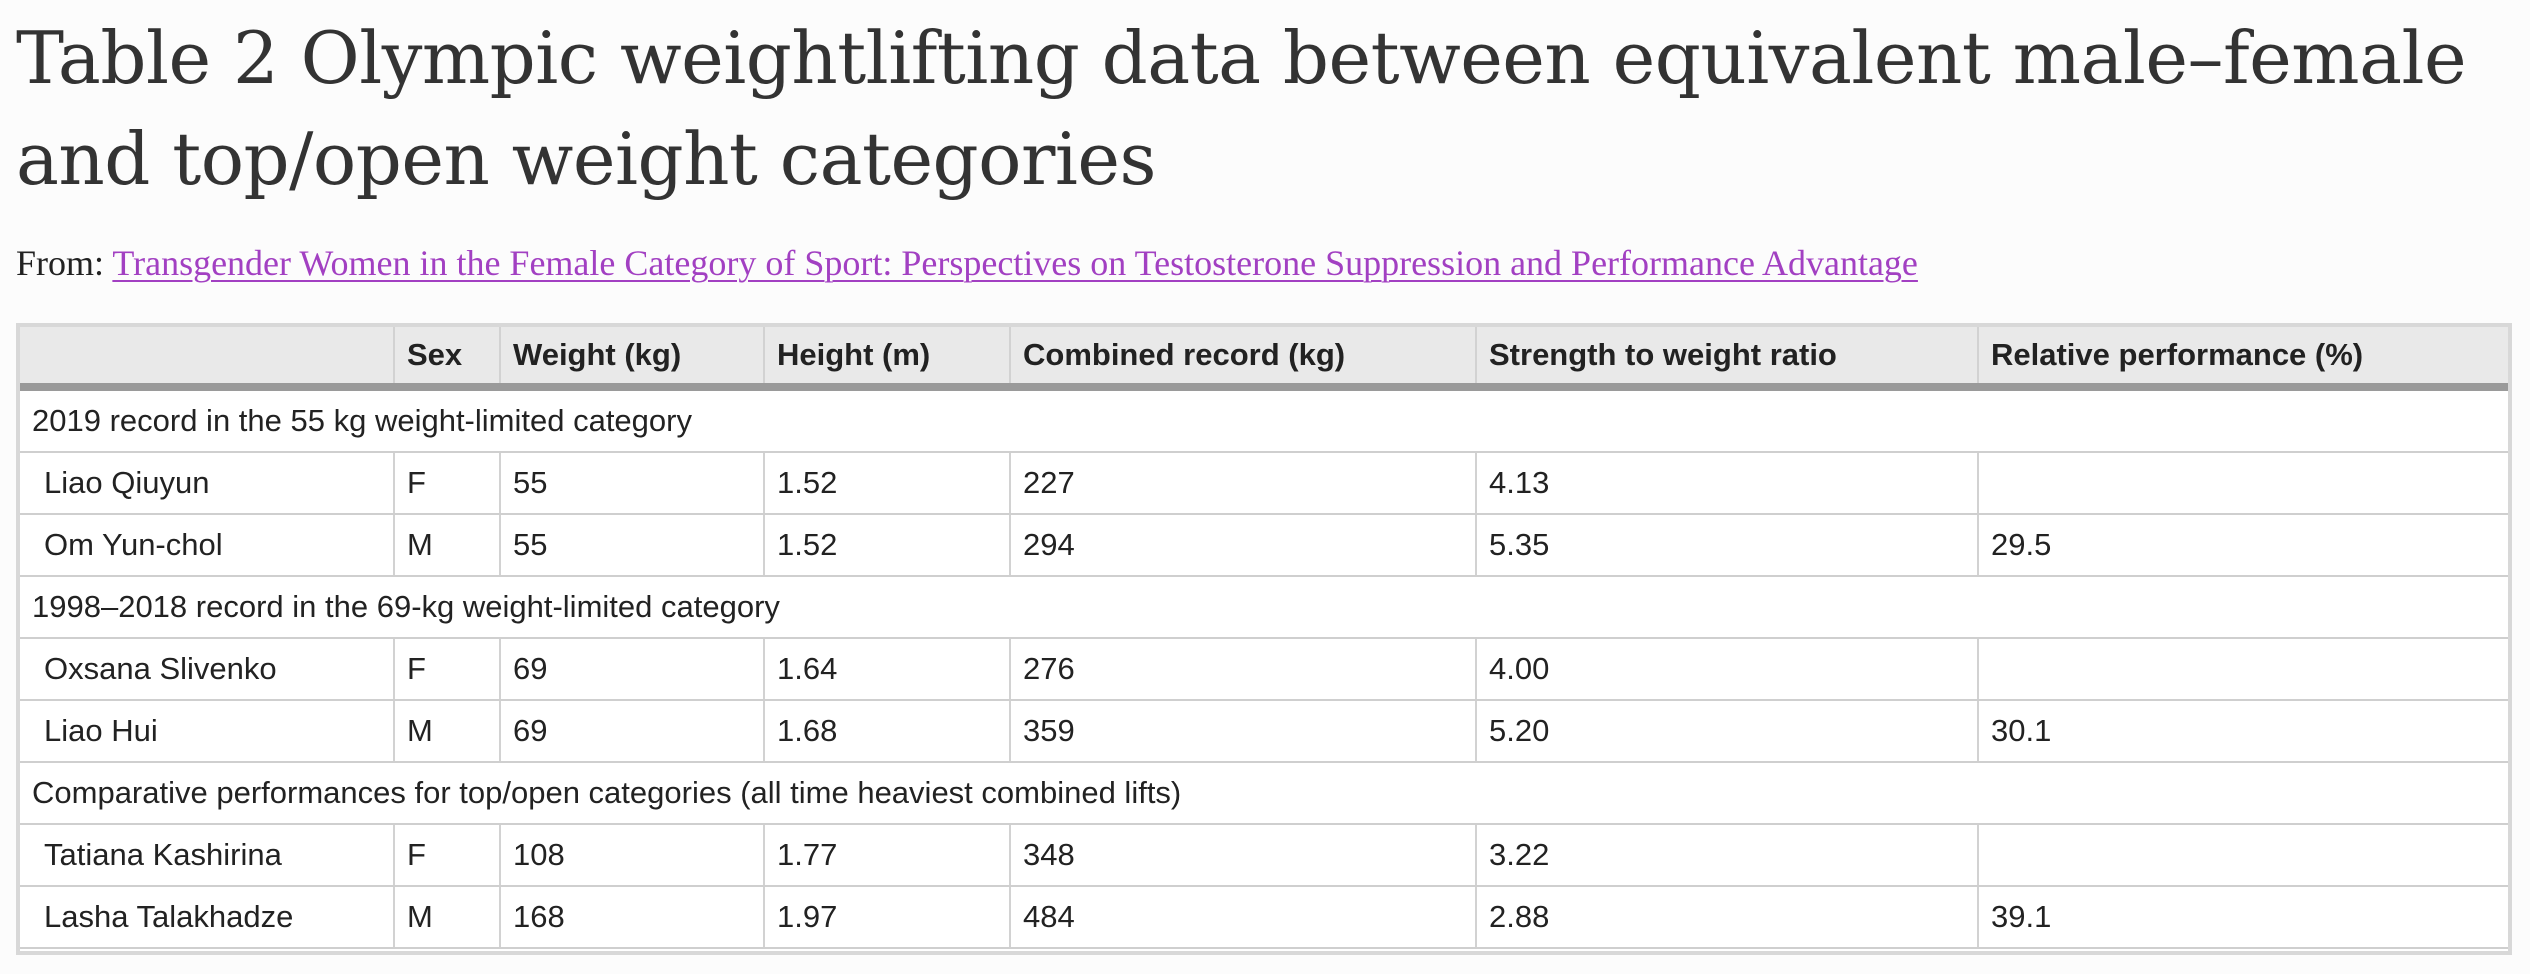 This screenshot has height=974, width=2530. What do you see at coordinates (207, 731) in the screenshot?
I see `athlete-name-cell: Liao Hui` at bounding box center [207, 731].